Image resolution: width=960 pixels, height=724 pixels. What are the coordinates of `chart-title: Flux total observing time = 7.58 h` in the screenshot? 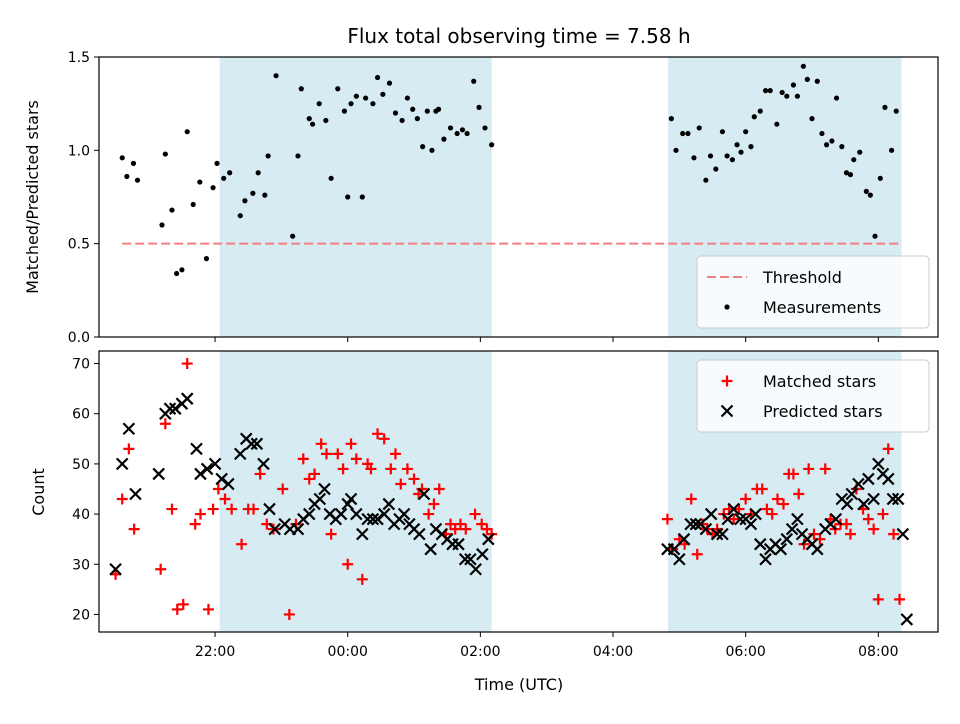 It's located at (518, 36).